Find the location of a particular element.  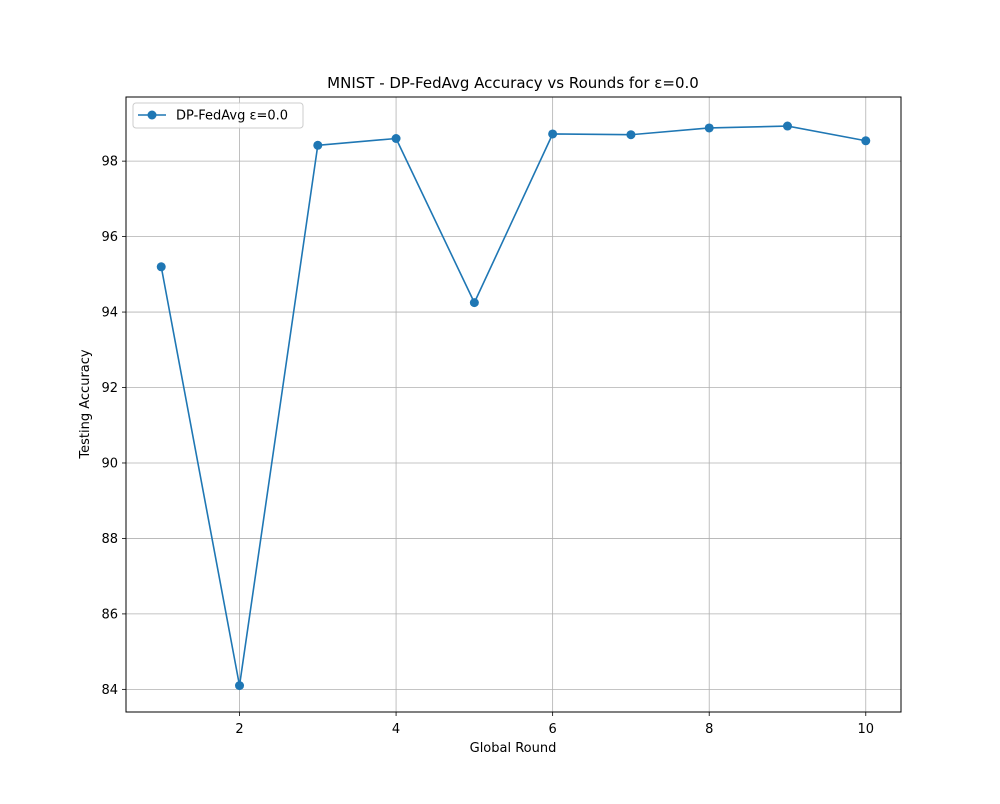

y-tick-label: 96 is located at coordinates (109, 237).